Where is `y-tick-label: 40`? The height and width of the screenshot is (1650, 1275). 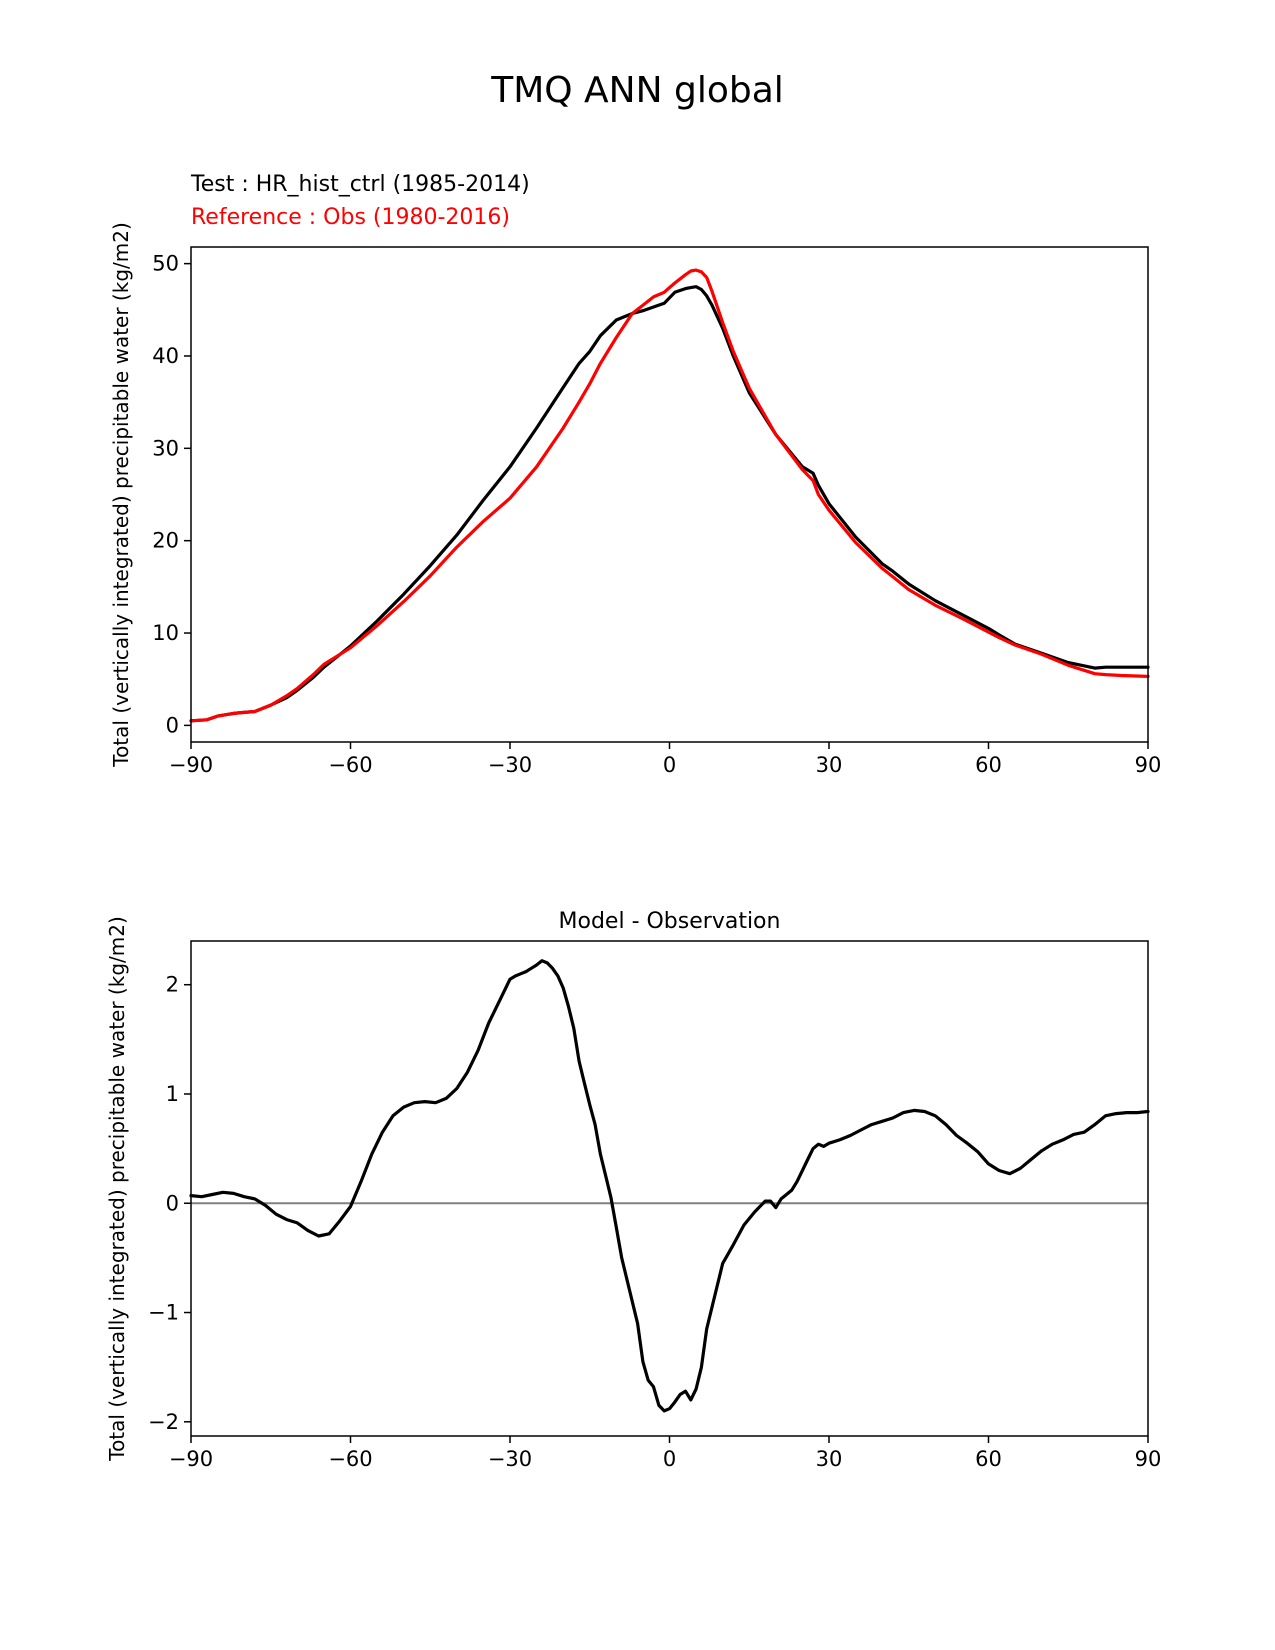
y-tick-label: 40 is located at coordinates (165, 356).